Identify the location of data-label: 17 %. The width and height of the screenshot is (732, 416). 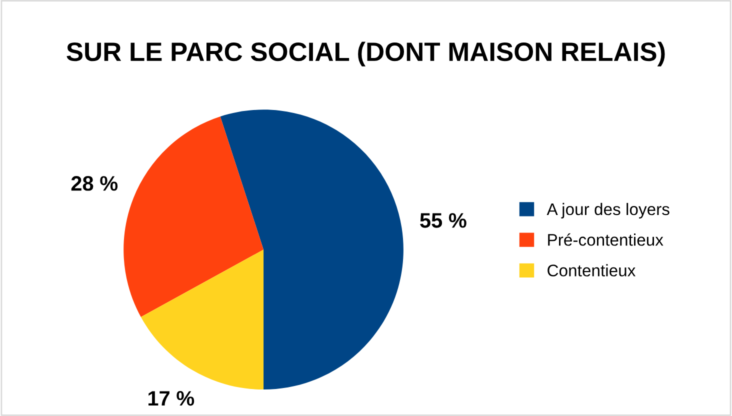
(171, 398).